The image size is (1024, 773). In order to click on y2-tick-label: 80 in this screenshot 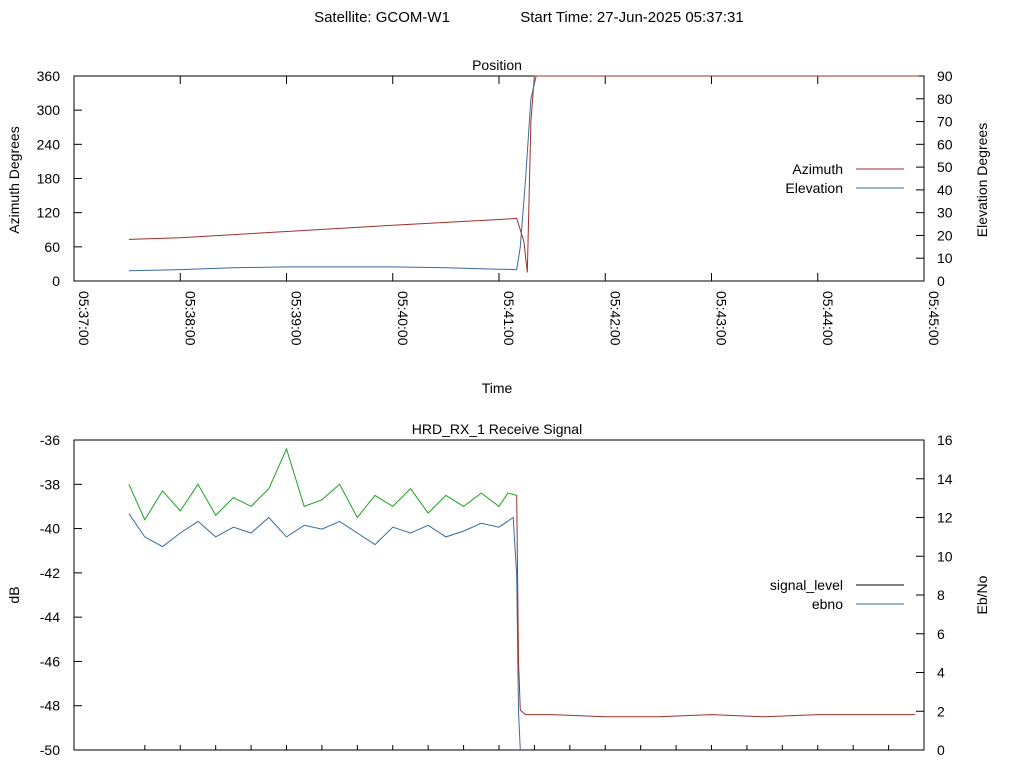, I will do `click(945, 99)`.